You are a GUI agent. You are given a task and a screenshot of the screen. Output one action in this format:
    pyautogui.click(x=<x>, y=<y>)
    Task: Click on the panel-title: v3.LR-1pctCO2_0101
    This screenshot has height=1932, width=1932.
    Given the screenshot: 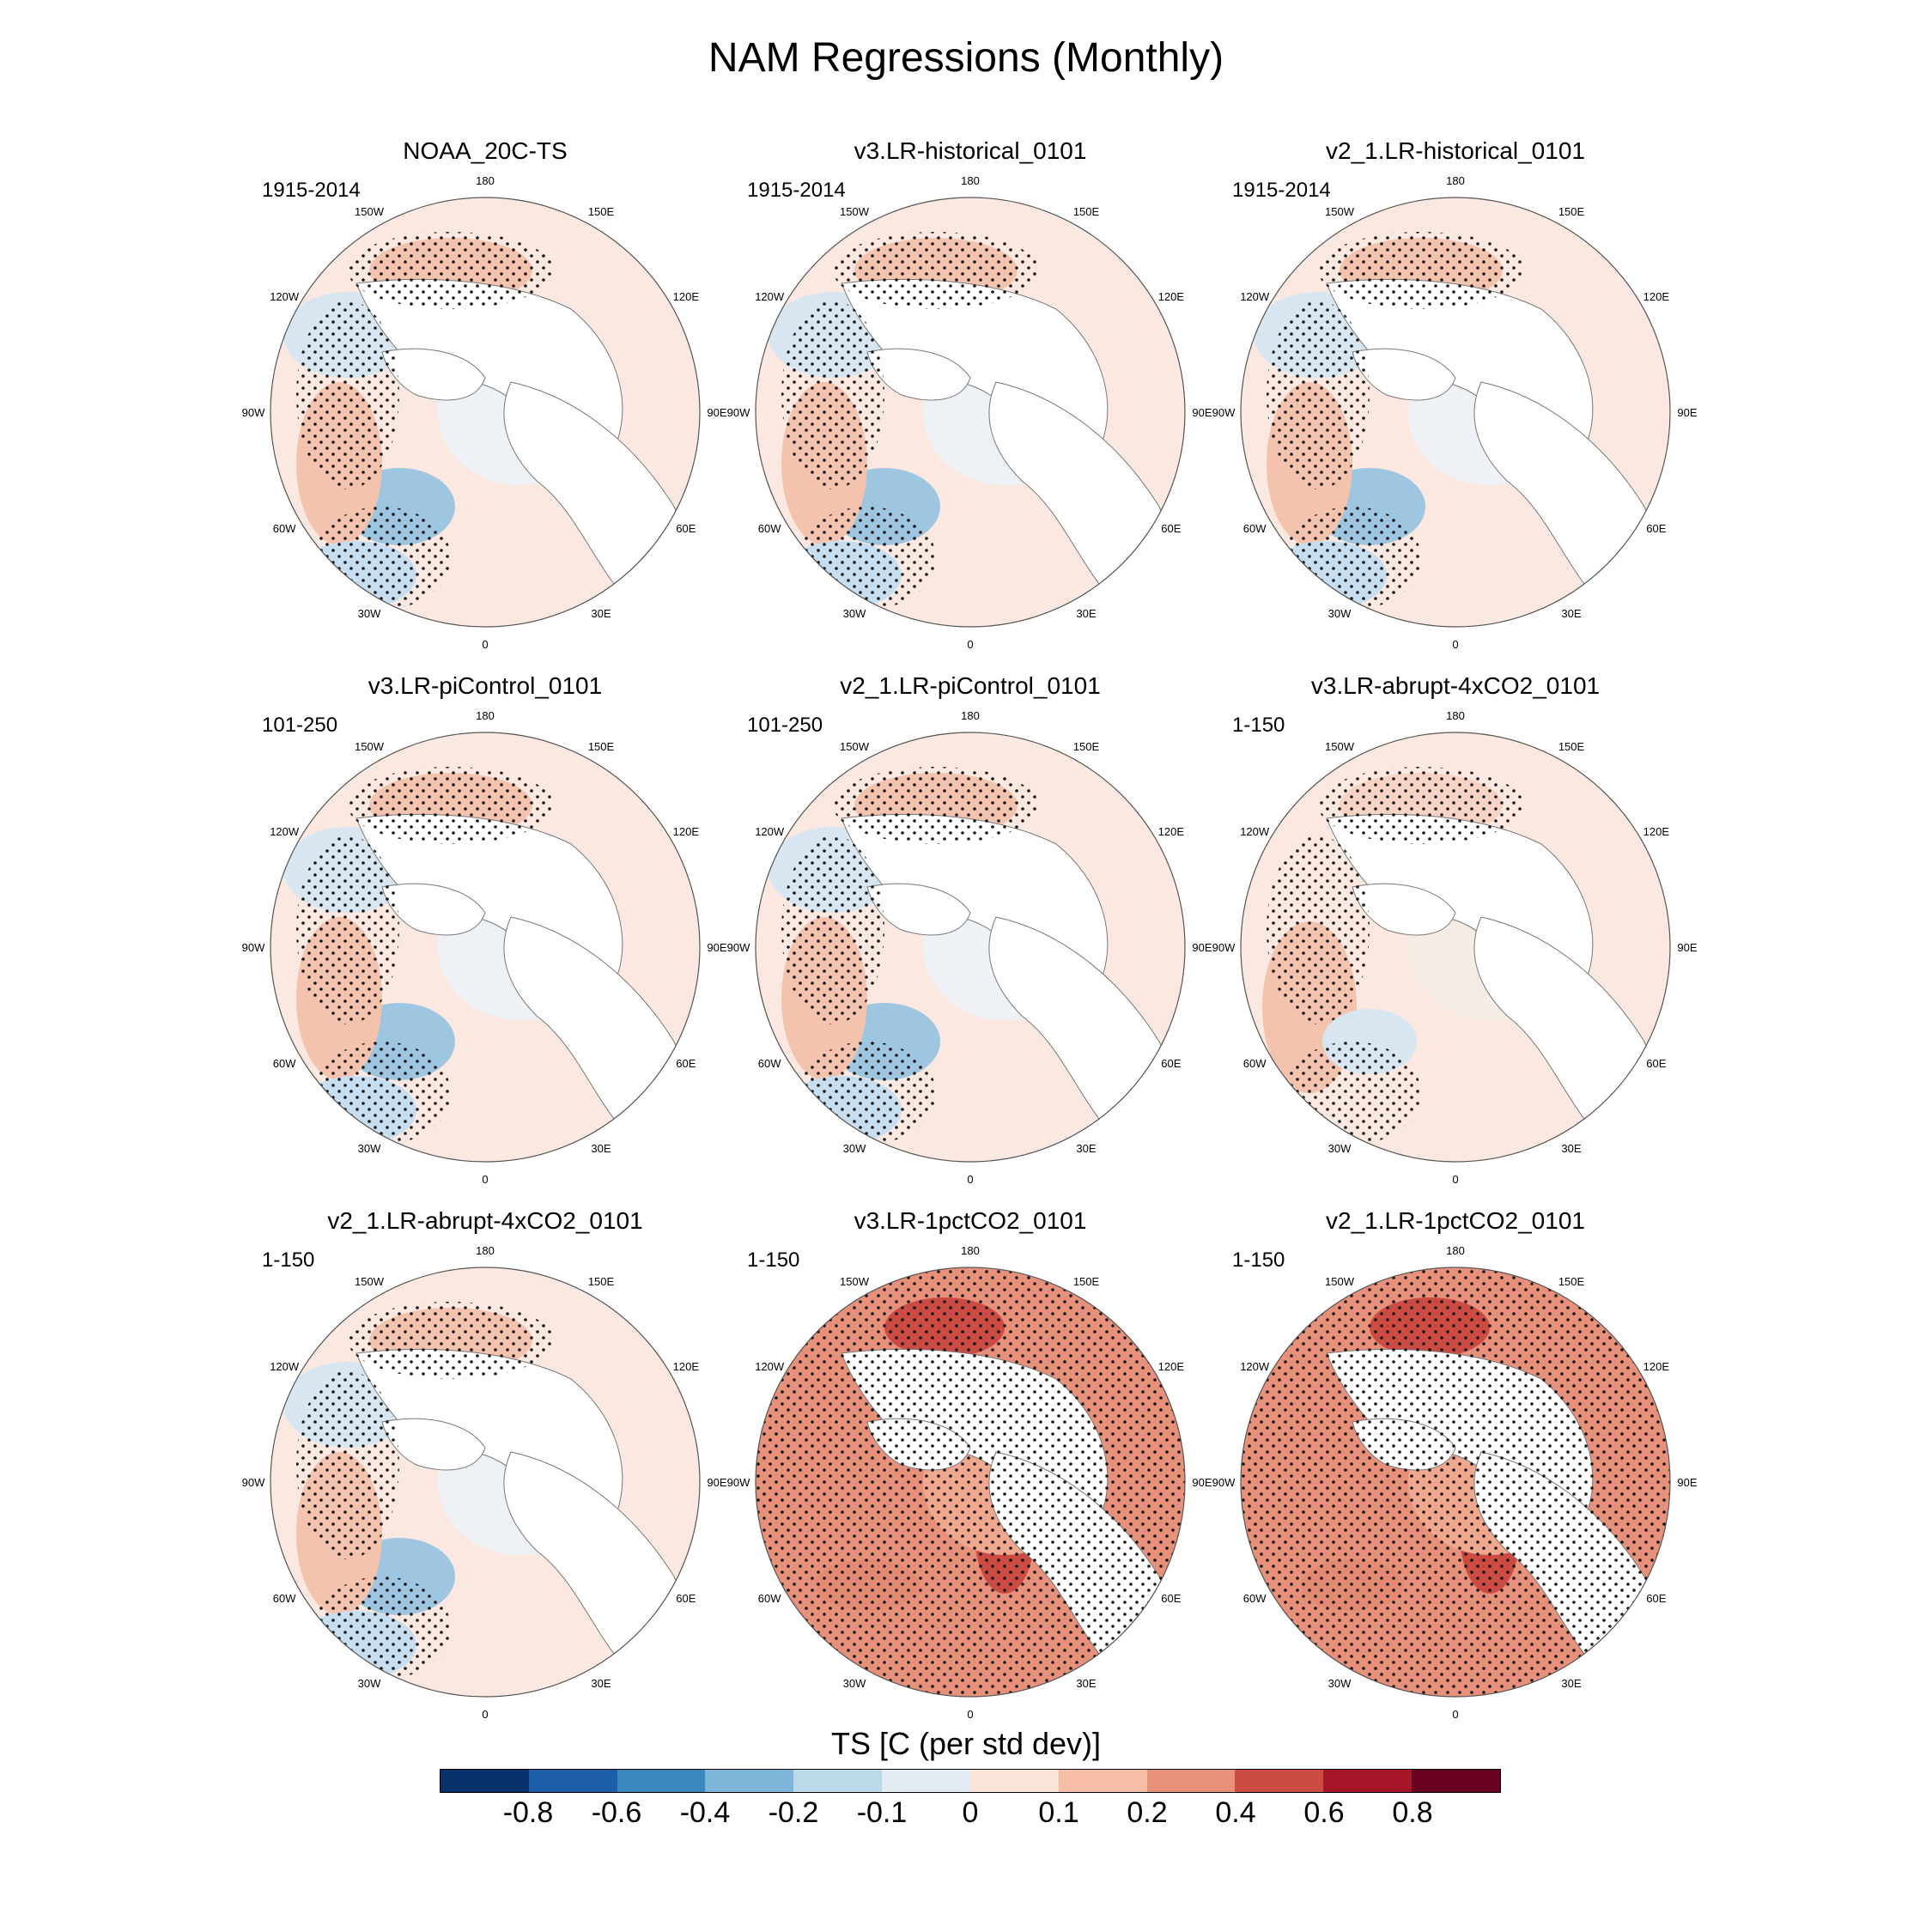 What is the action you would take?
    pyautogui.click(x=970, y=1221)
    